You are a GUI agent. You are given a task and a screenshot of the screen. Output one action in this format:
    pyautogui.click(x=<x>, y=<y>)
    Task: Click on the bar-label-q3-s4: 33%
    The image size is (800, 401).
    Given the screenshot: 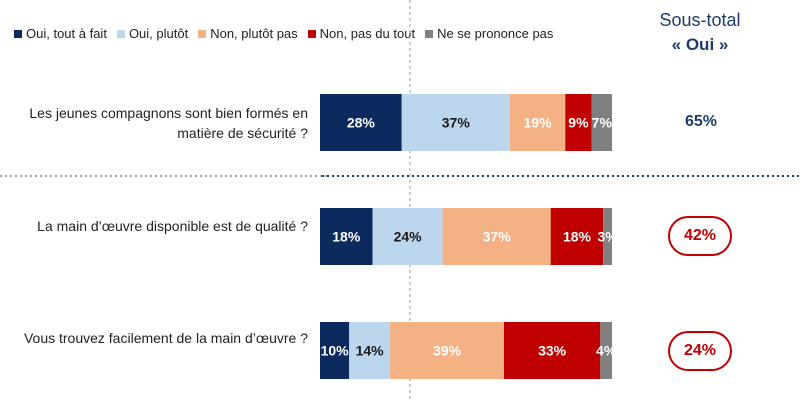 What is the action you would take?
    pyautogui.click(x=552, y=351)
    